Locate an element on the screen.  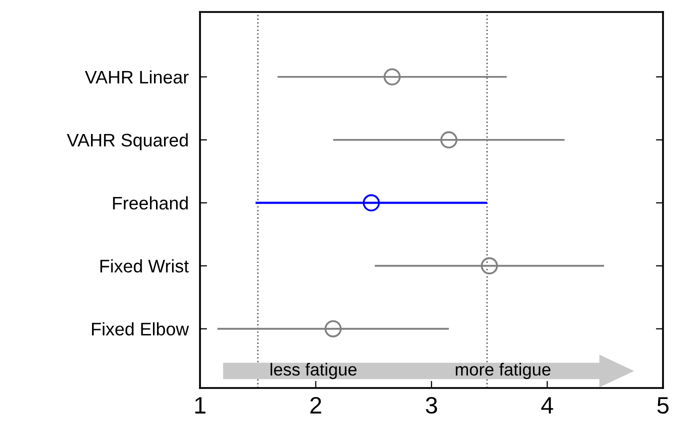
x-tick-label: 1 is located at coordinates (200, 405).